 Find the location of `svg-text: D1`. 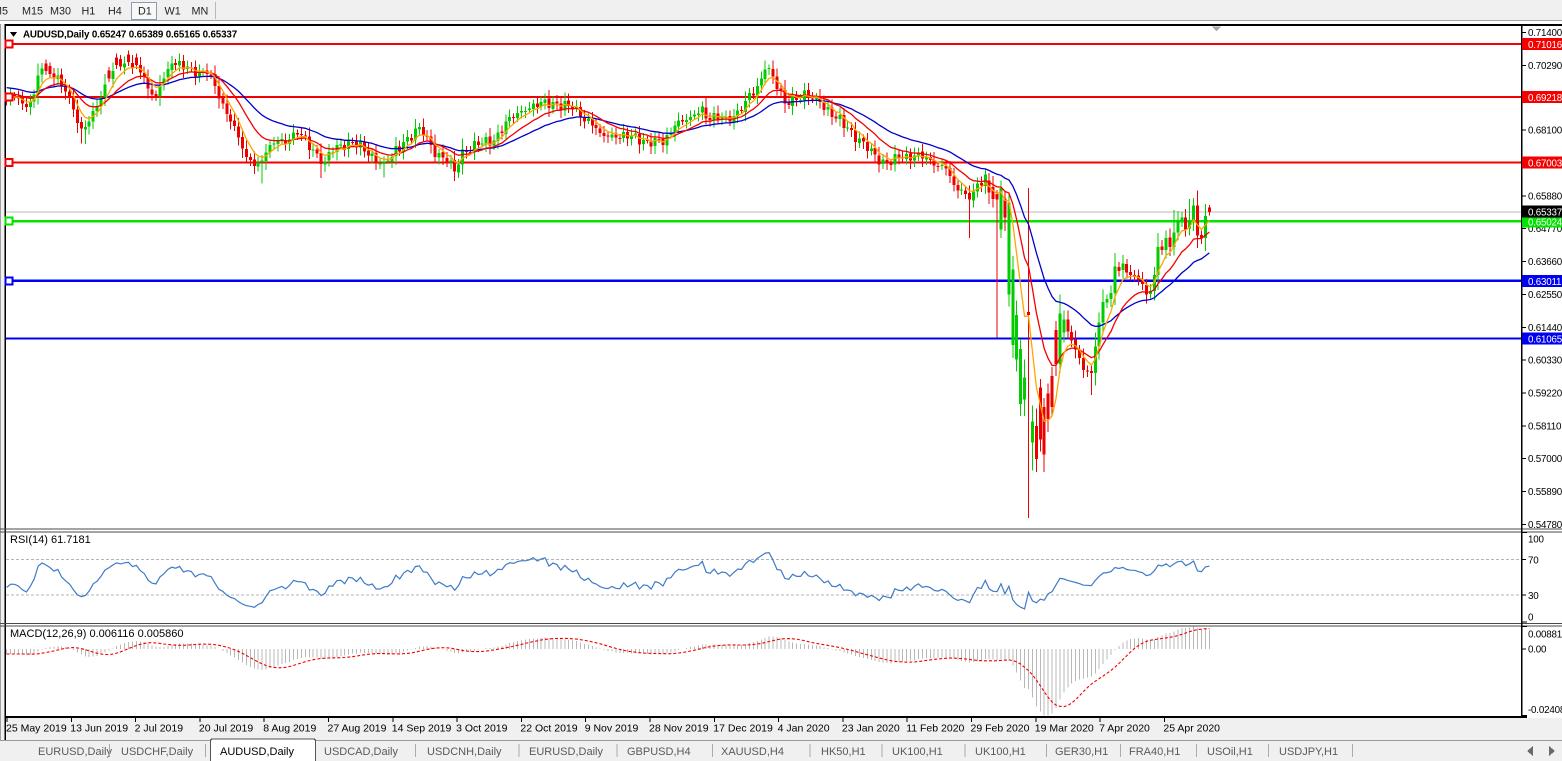

svg-text: D1 is located at coordinates (145, 12).